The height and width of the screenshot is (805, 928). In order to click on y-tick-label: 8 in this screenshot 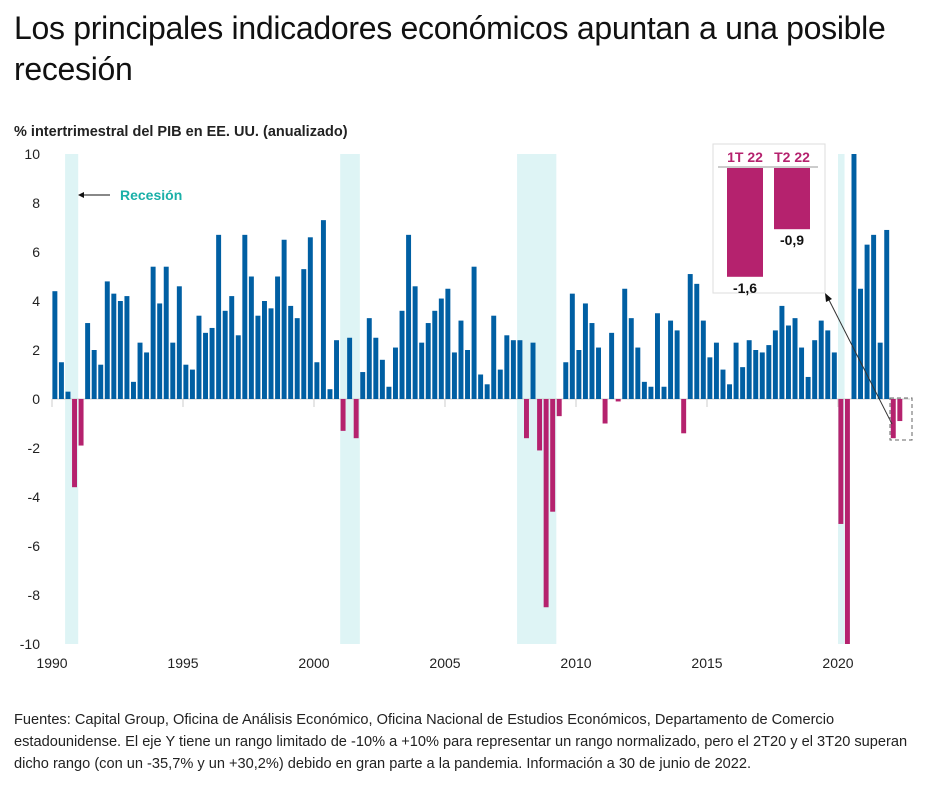, I will do `click(36, 203)`.